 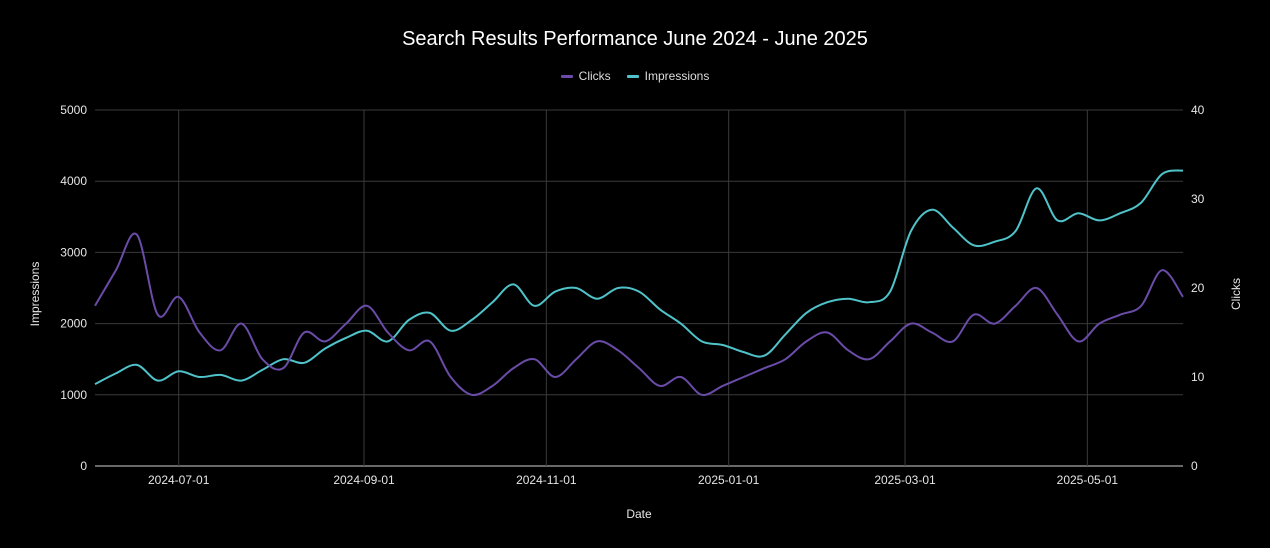 What do you see at coordinates (1198, 199) in the screenshot?
I see `y-right-tick-label: 30` at bounding box center [1198, 199].